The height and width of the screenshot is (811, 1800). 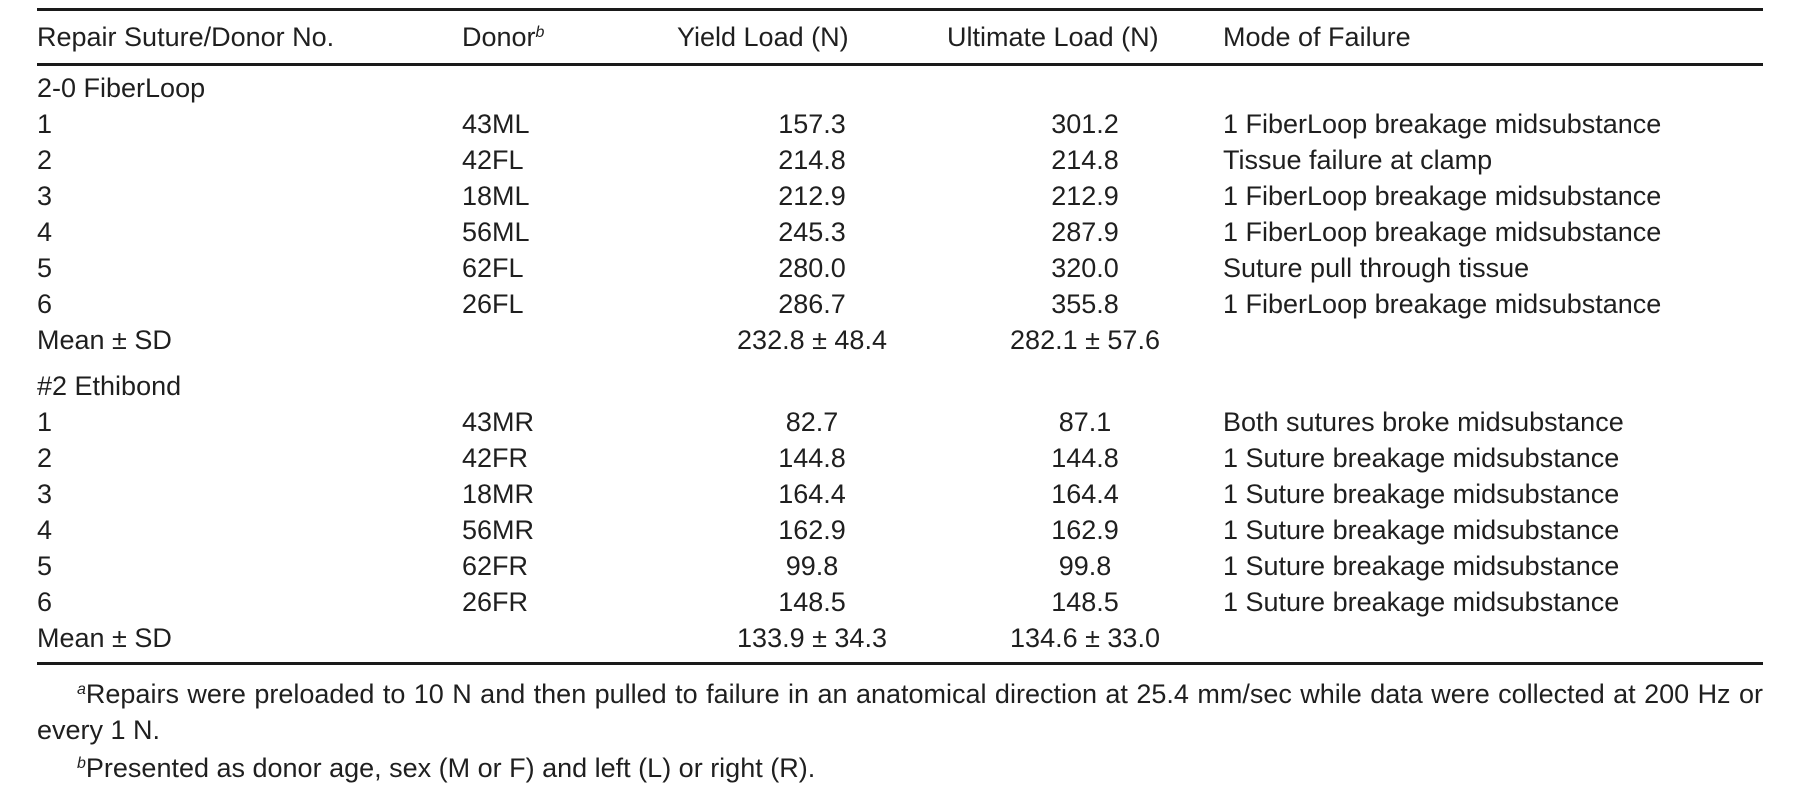 I want to click on yield-load: 148.5, so click(x=812, y=602).